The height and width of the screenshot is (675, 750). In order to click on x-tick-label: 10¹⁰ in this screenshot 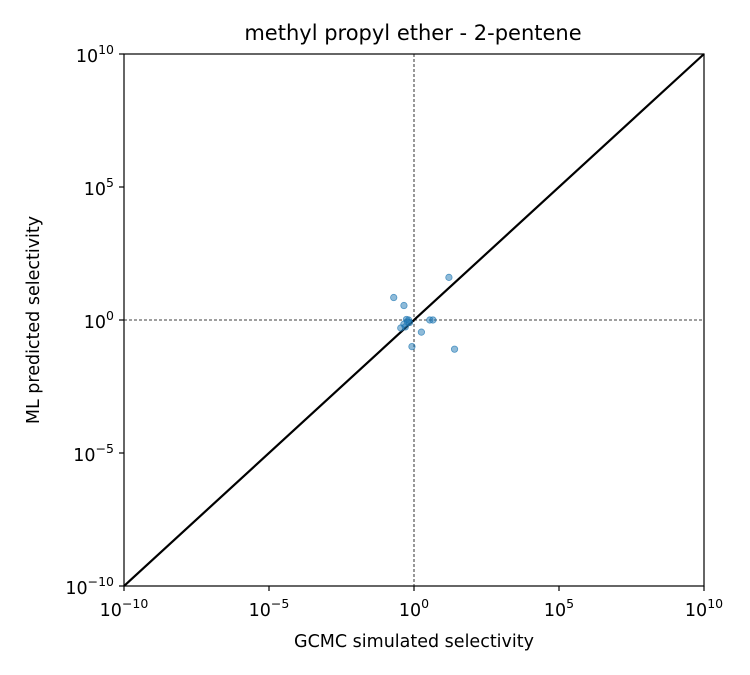, I will do `click(704, 608)`.